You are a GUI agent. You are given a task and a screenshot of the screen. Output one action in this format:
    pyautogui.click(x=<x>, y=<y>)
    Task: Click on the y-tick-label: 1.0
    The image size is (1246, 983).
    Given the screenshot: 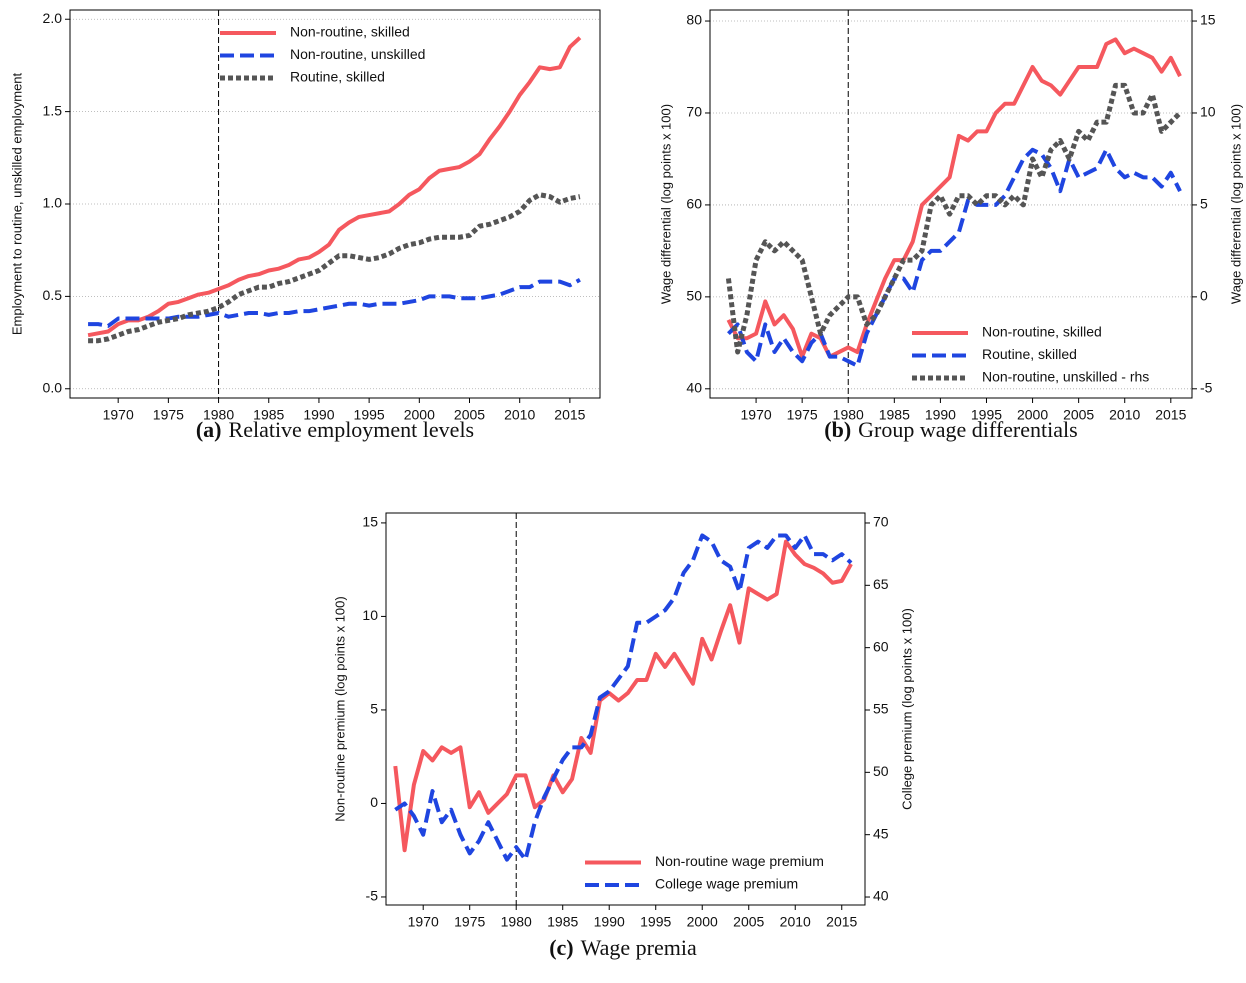 What is the action you would take?
    pyautogui.click(x=53, y=203)
    